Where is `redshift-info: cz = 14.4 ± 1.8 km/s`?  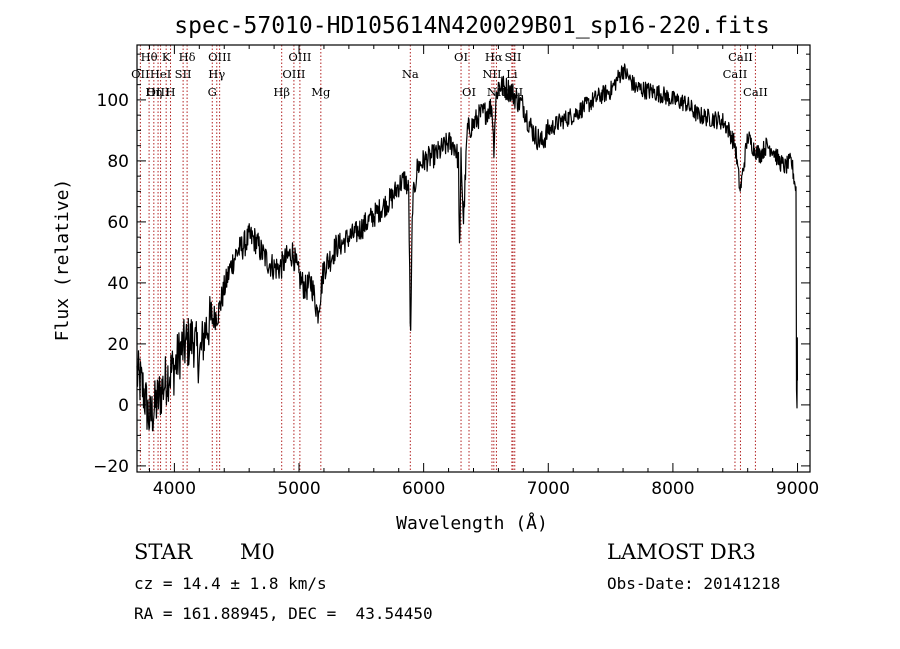
redshift-info: cz = 14.4 ± 1.8 km/s is located at coordinates (230, 583).